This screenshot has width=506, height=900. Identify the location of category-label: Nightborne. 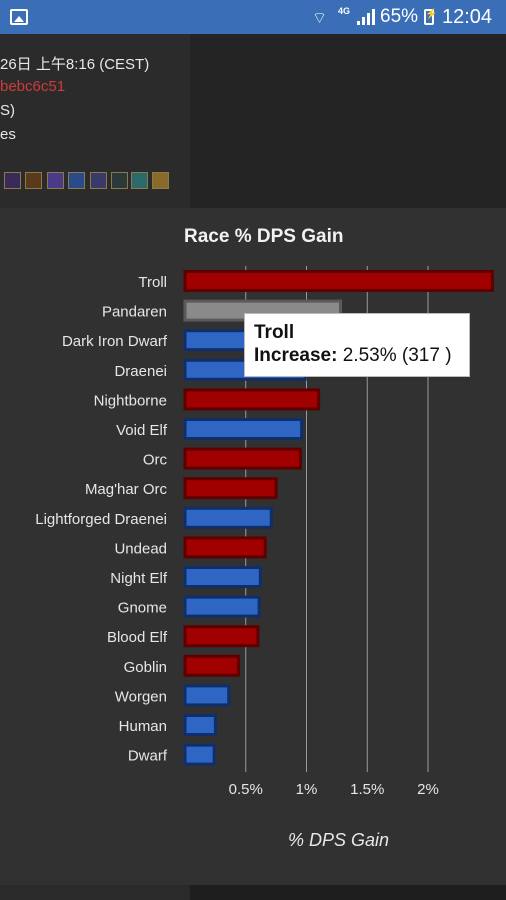
(130, 400).